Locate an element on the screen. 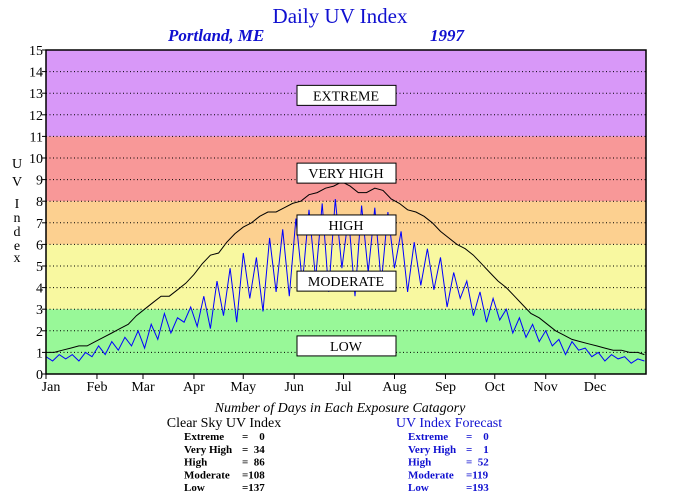 The height and width of the screenshot is (500, 680). y-tick-label: 5 is located at coordinates (39, 267).